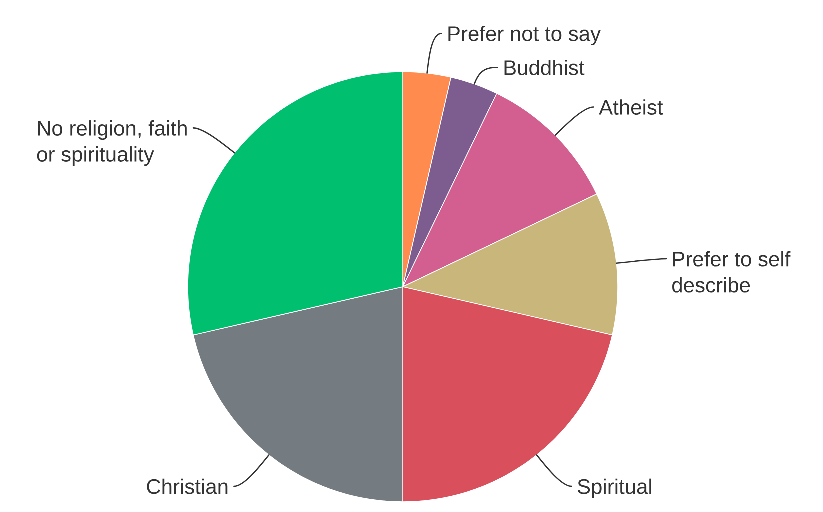 This screenshot has height=512, width=823. What do you see at coordinates (631, 108) in the screenshot?
I see `slice-label: Atheist` at bounding box center [631, 108].